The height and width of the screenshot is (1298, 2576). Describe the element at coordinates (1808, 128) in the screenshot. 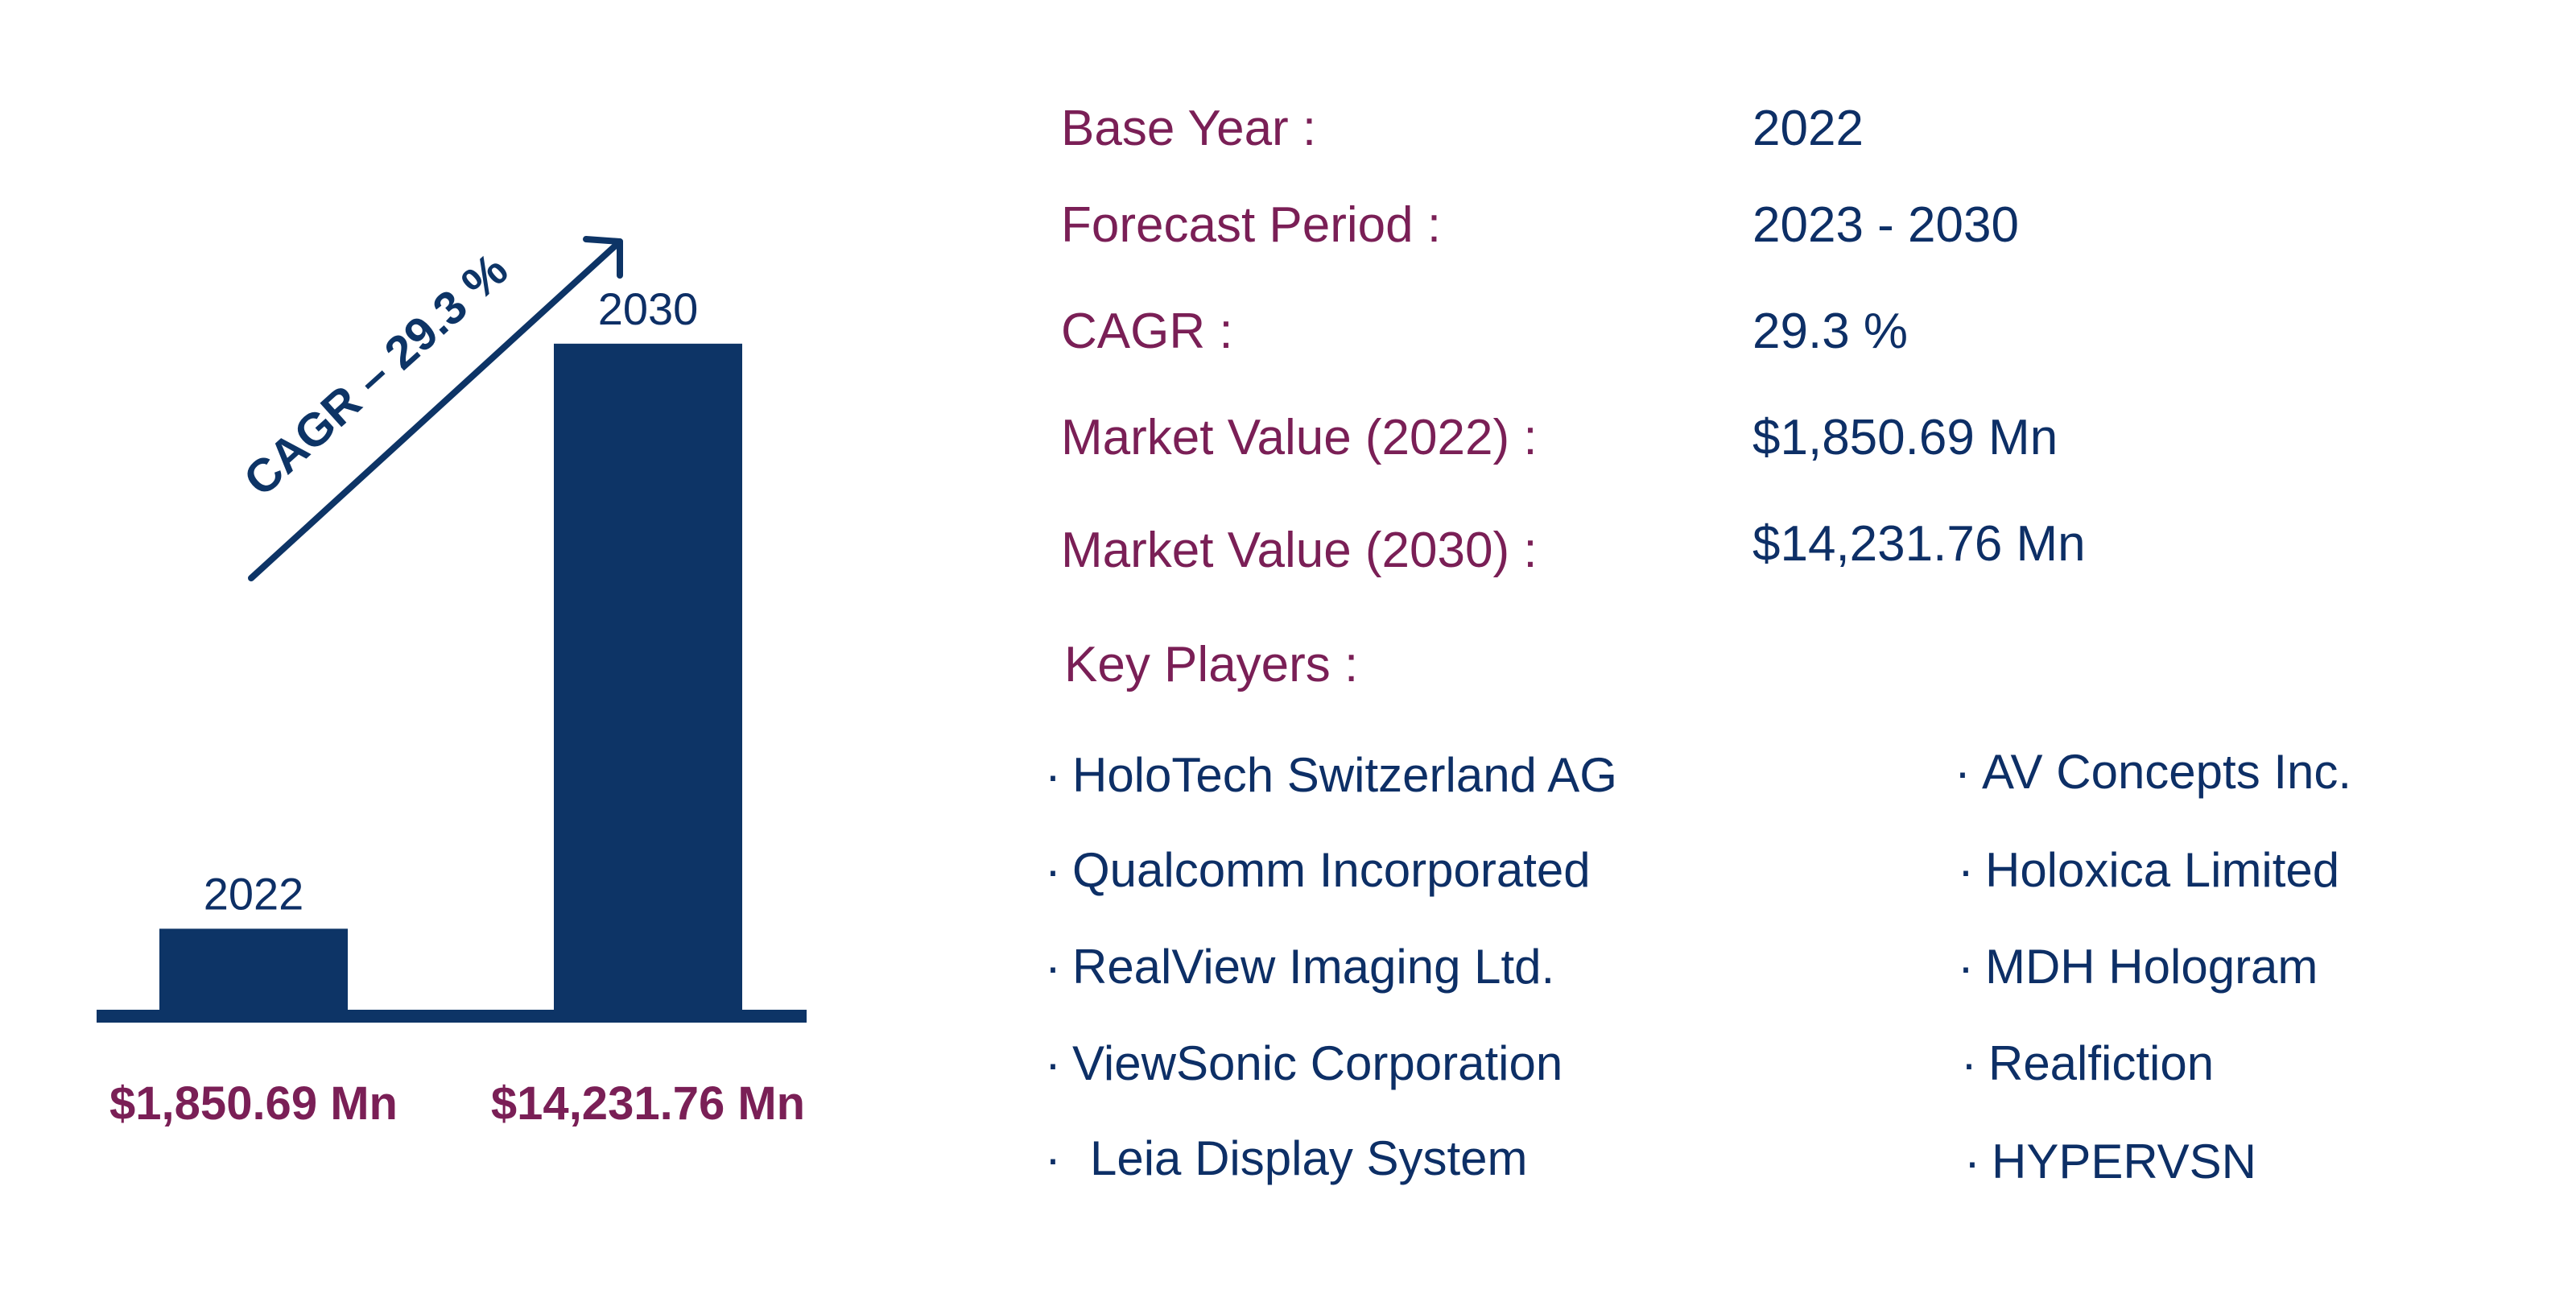

I see `info-value-base-year: 2022` at that location.